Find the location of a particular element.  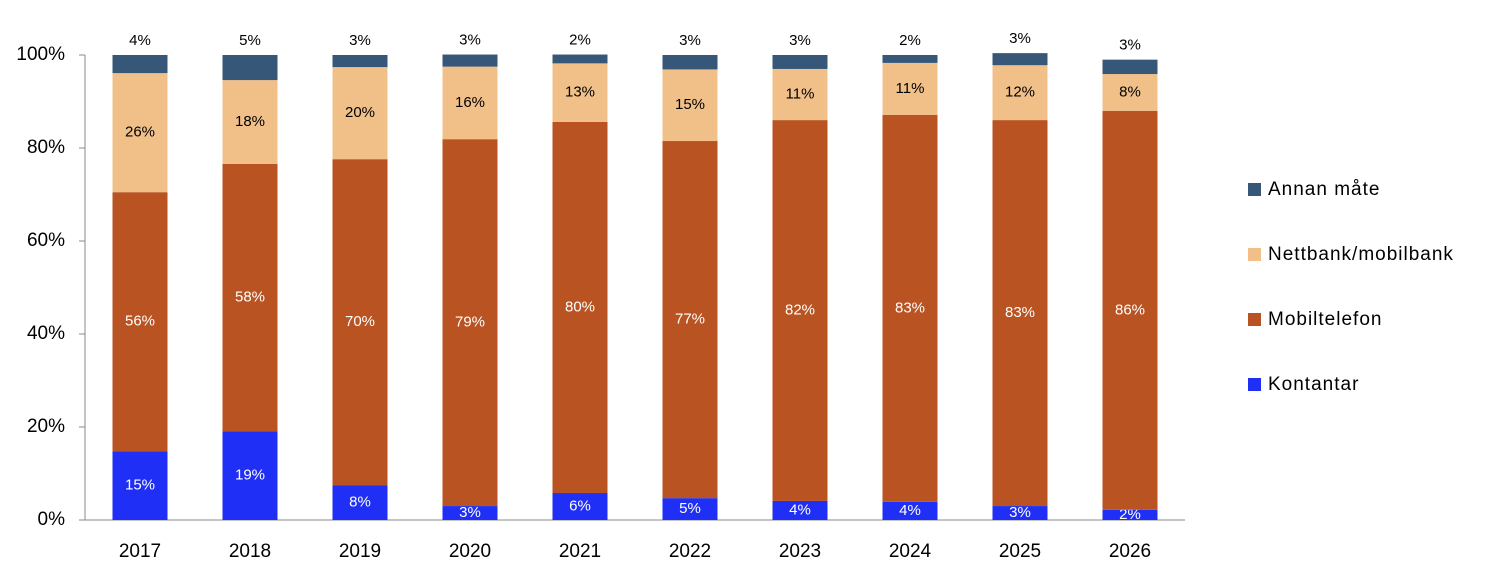

data-label: 86% is located at coordinates (1130, 309).